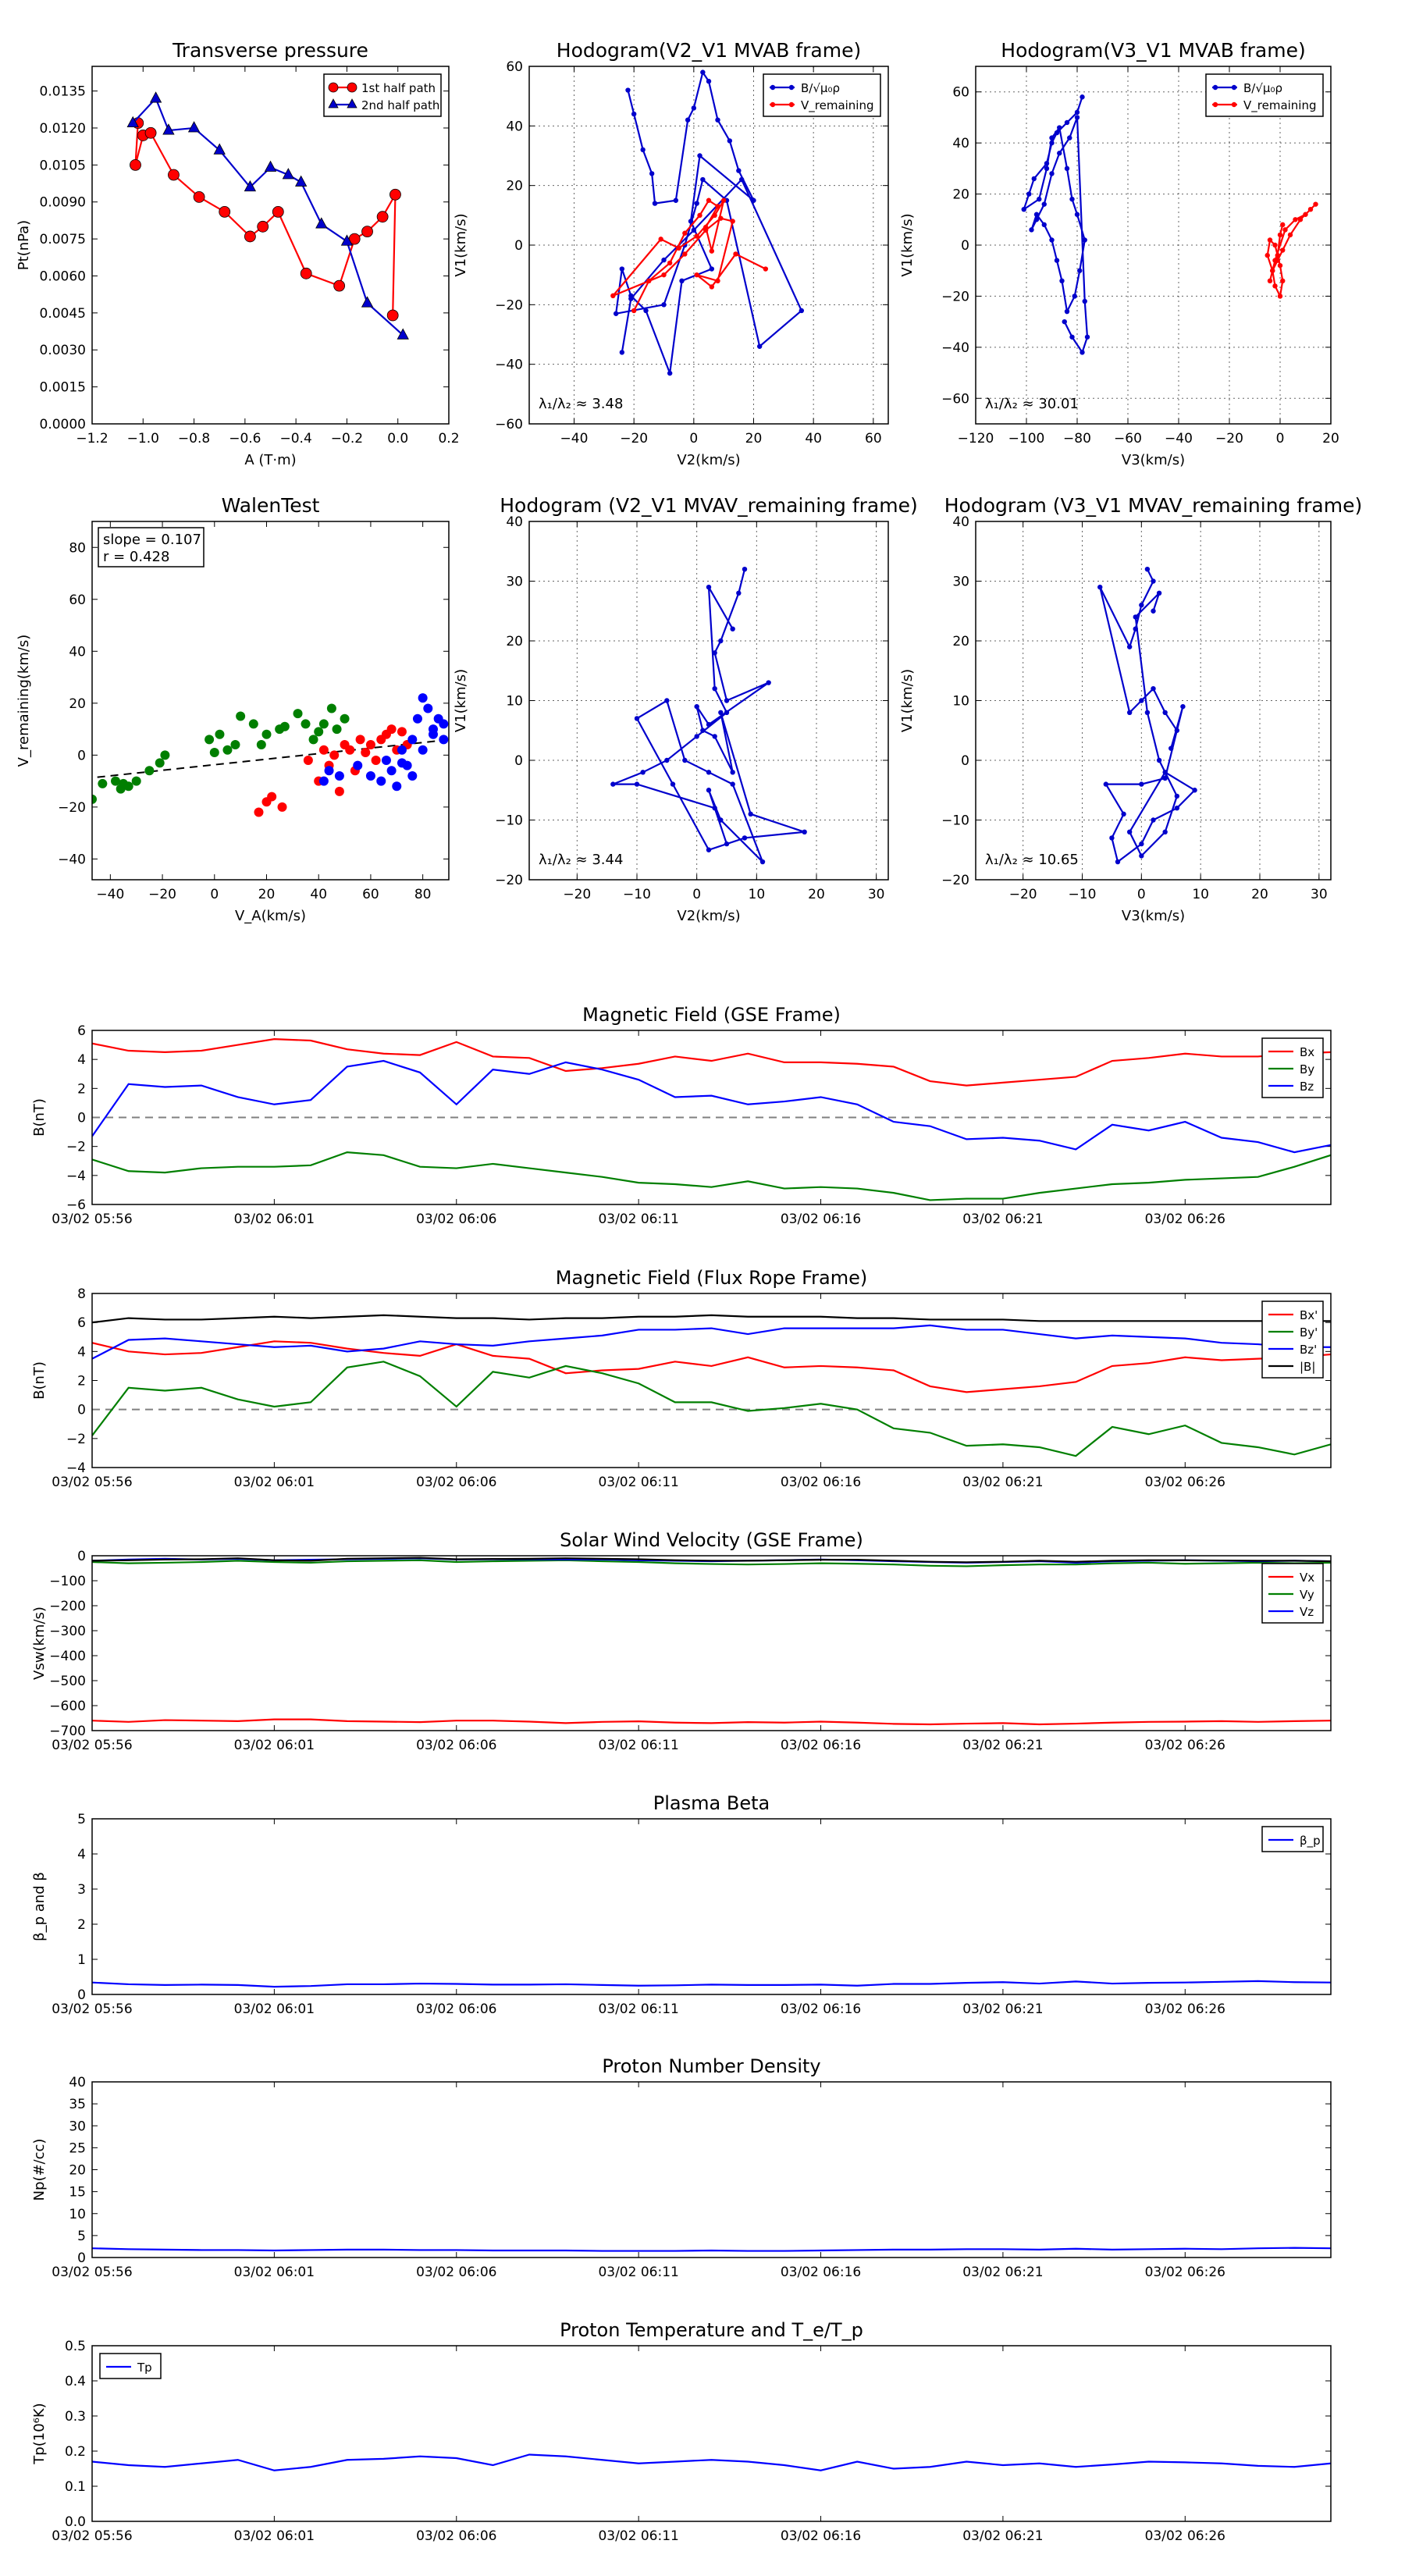  What do you see at coordinates (976, 439) in the screenshot?
I see `x-tick-label: −120` at bounding box center [976, 439].